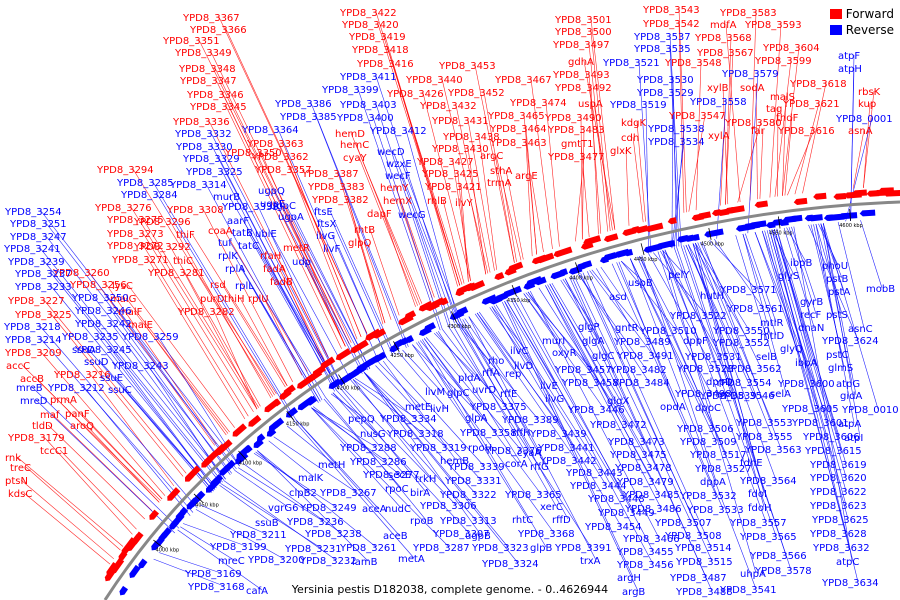 This screenshot has height=600, width=900. What do you see at coordinates (778, 556) in the screenshot?
I see `reverse-gene-label: YPD8_3566` at bounding box center [778, 556].